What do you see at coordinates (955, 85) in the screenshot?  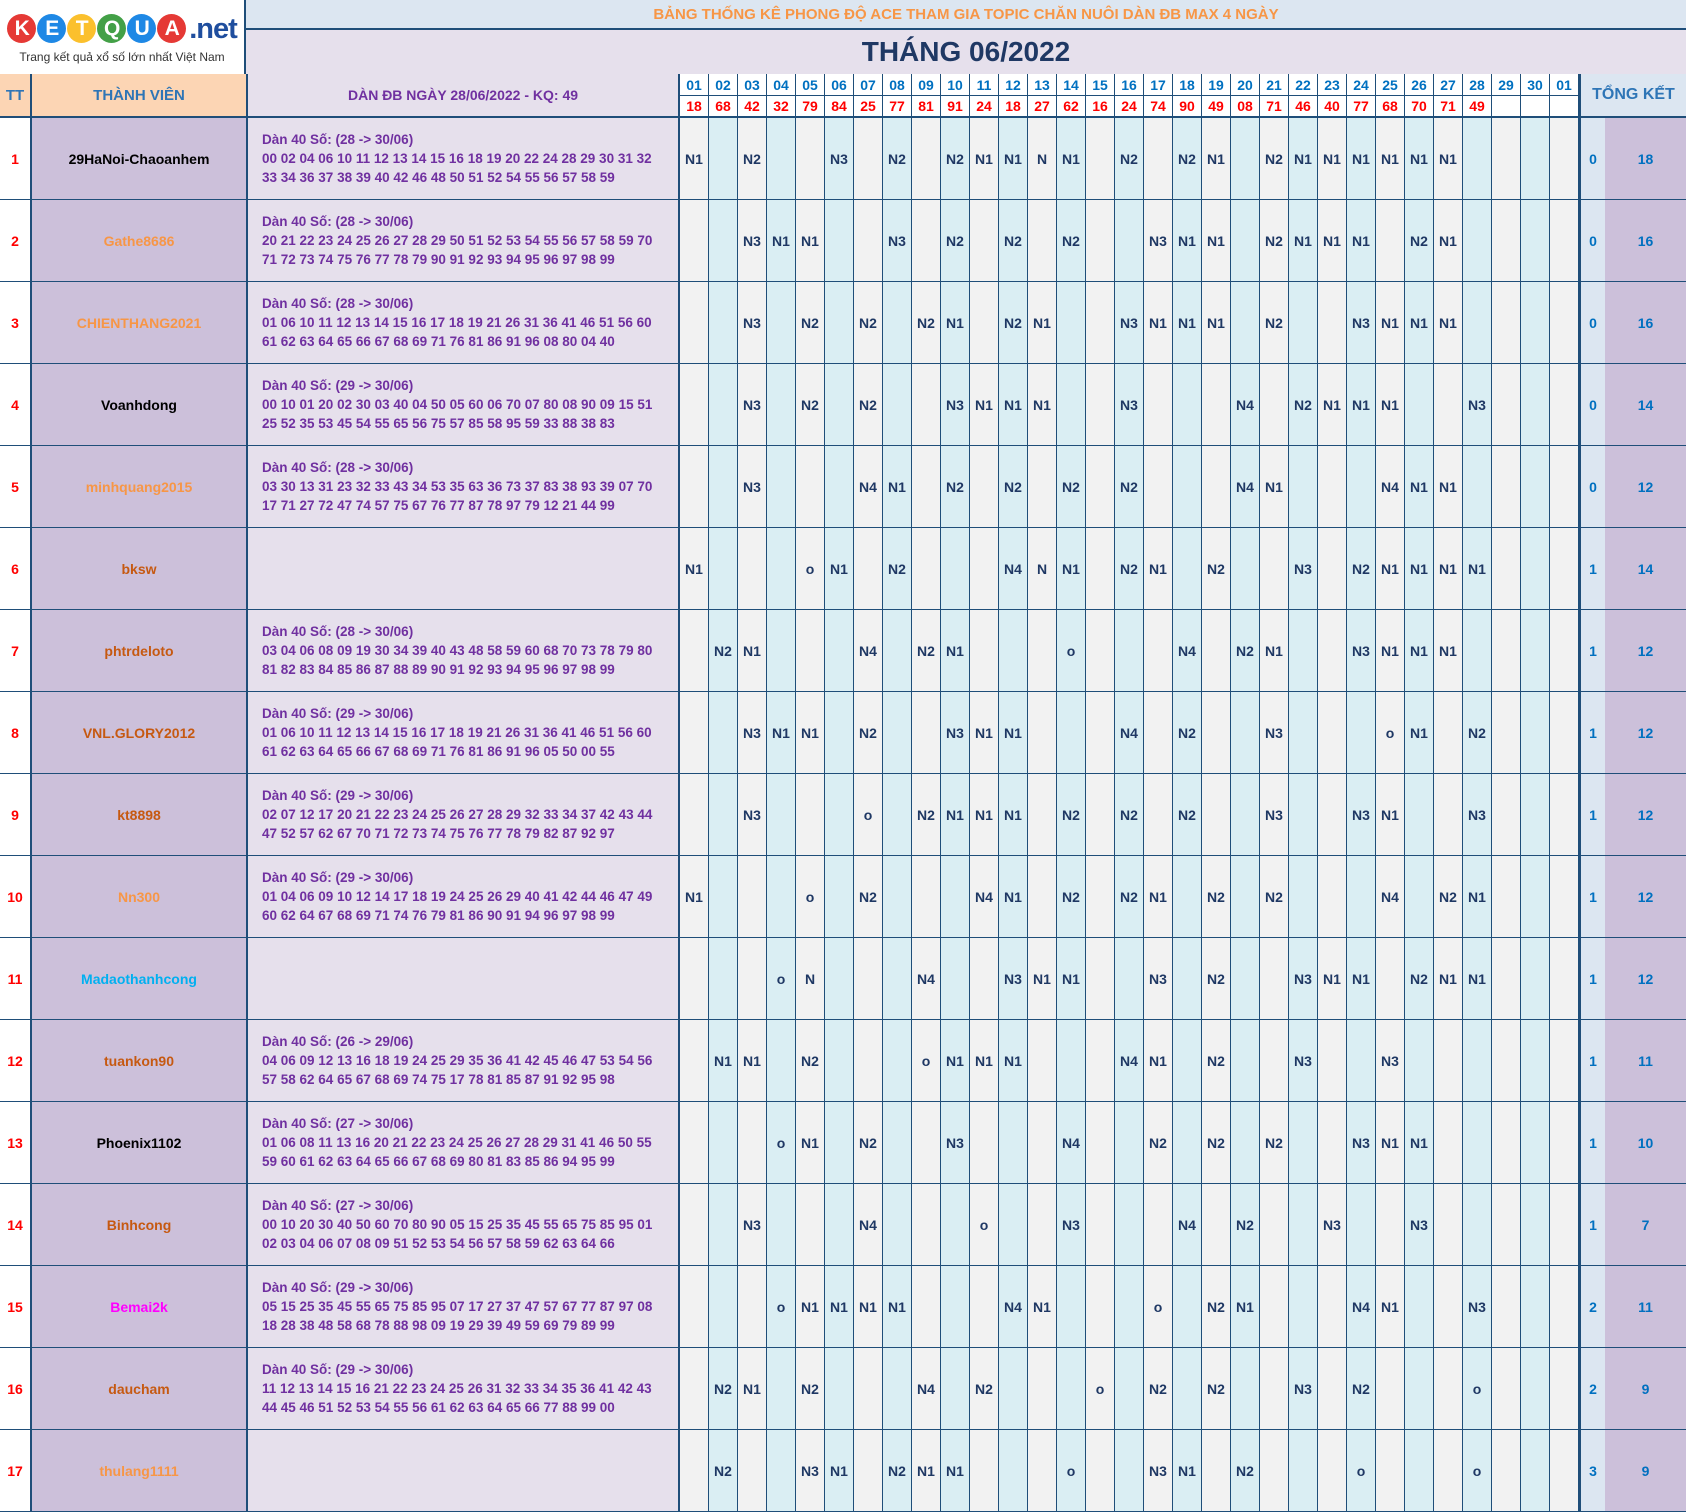 I see `day-header: 10` at bounding box center [955, 85].